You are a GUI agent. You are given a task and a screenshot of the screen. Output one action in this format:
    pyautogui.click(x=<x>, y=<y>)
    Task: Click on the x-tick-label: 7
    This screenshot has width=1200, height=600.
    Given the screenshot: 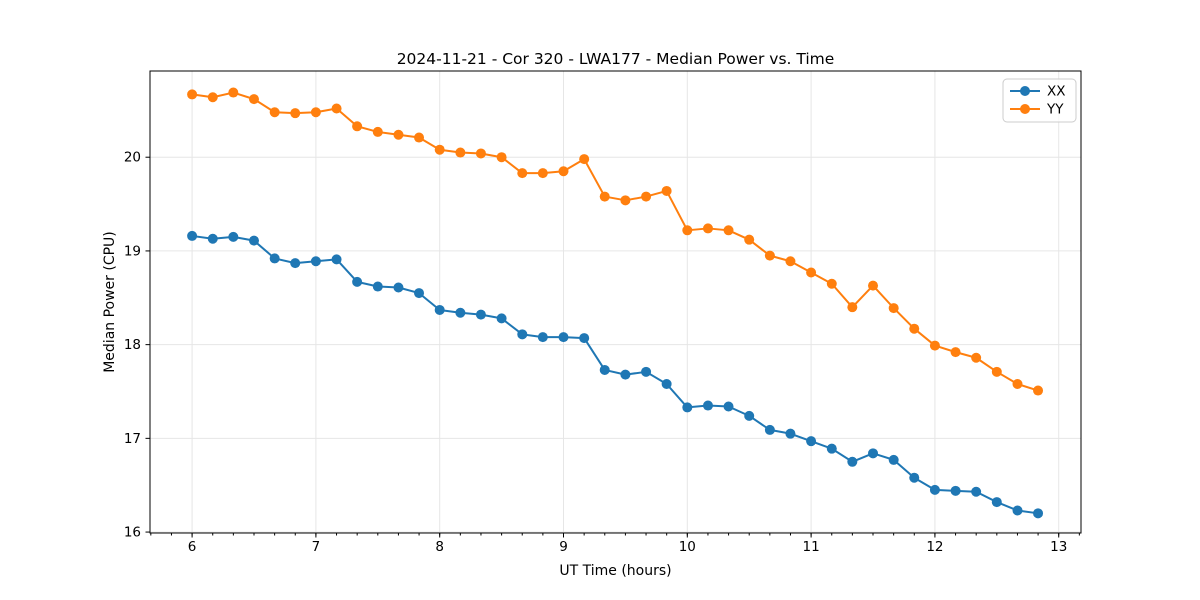 What is the action you would take?
    pyautogui.click(x=316, y=547)
    